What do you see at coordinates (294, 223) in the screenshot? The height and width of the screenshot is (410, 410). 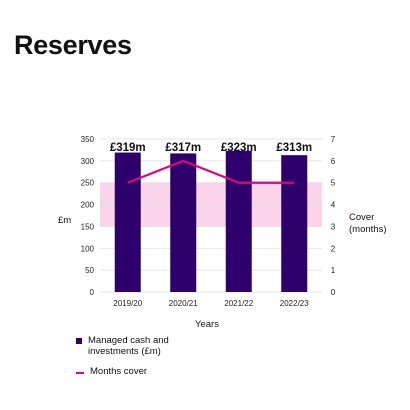 I see `bar-2022/23` at bounding box center [294, 223].